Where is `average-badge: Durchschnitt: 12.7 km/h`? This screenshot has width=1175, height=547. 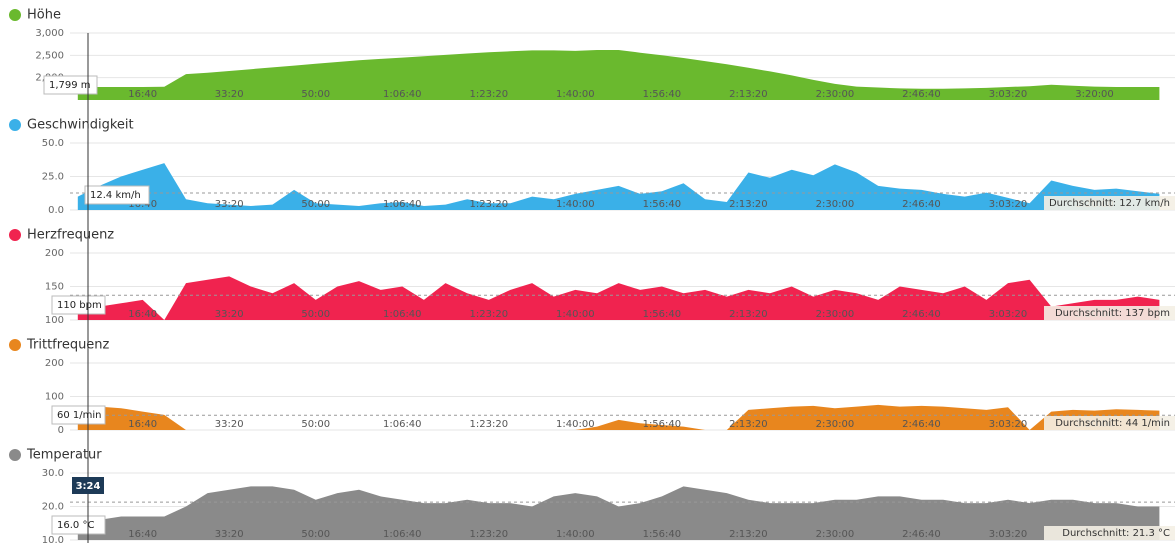
average-badge: Durchschnitt: 12.7 km/h is located at coordinates (1109, 203).